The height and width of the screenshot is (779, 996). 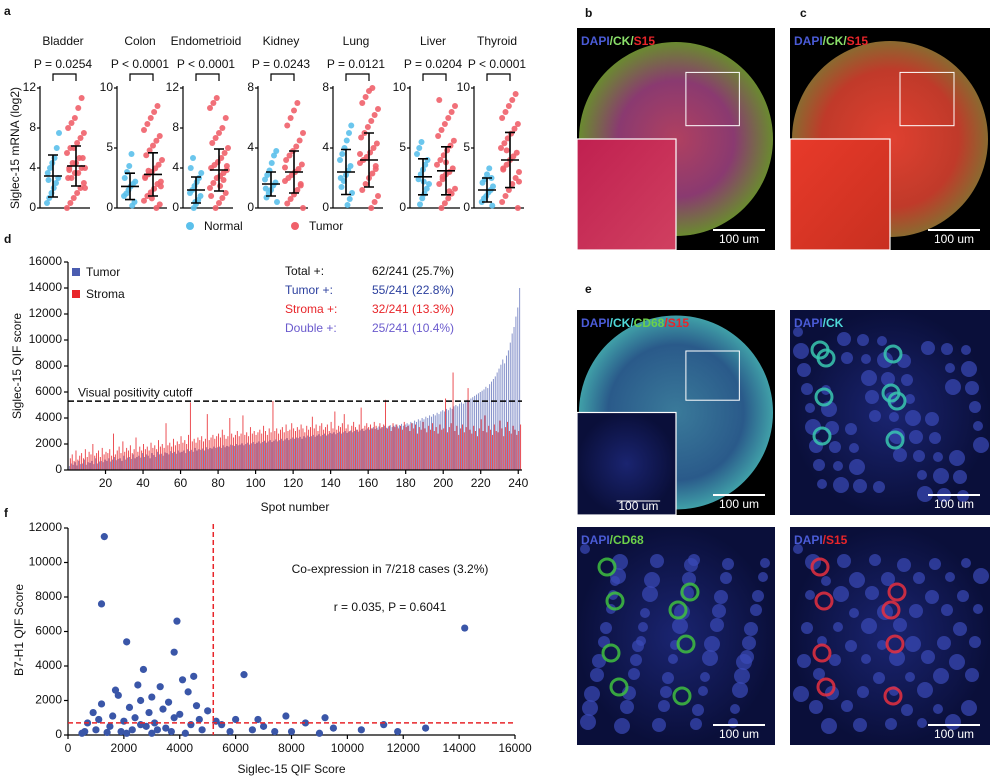 I want to click on y-tick-label: 10000, so click(x=46, y=339).